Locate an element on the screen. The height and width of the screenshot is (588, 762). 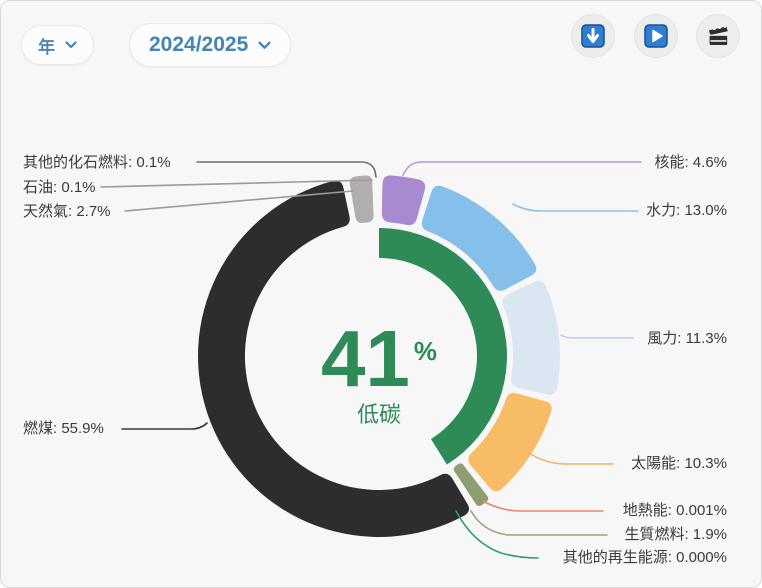
year-dropdown-value: 2024/2025 is located at coordinates (199, 44).